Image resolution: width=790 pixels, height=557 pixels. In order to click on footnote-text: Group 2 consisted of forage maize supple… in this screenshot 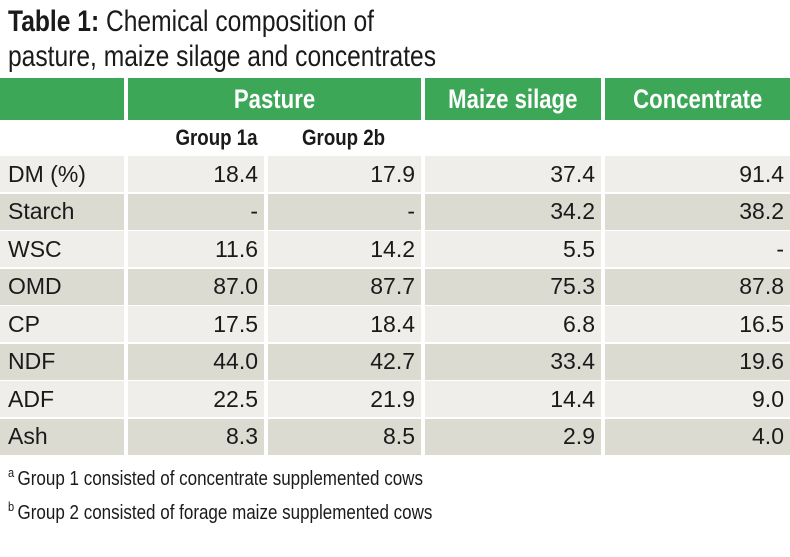, I will do `click(225, 513)`.